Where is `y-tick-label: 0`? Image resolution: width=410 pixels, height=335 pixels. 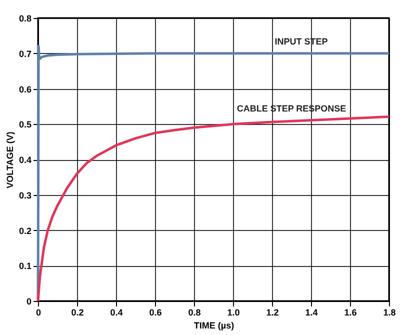 y-tick-label: 0 is located at coordinates (29, 301).